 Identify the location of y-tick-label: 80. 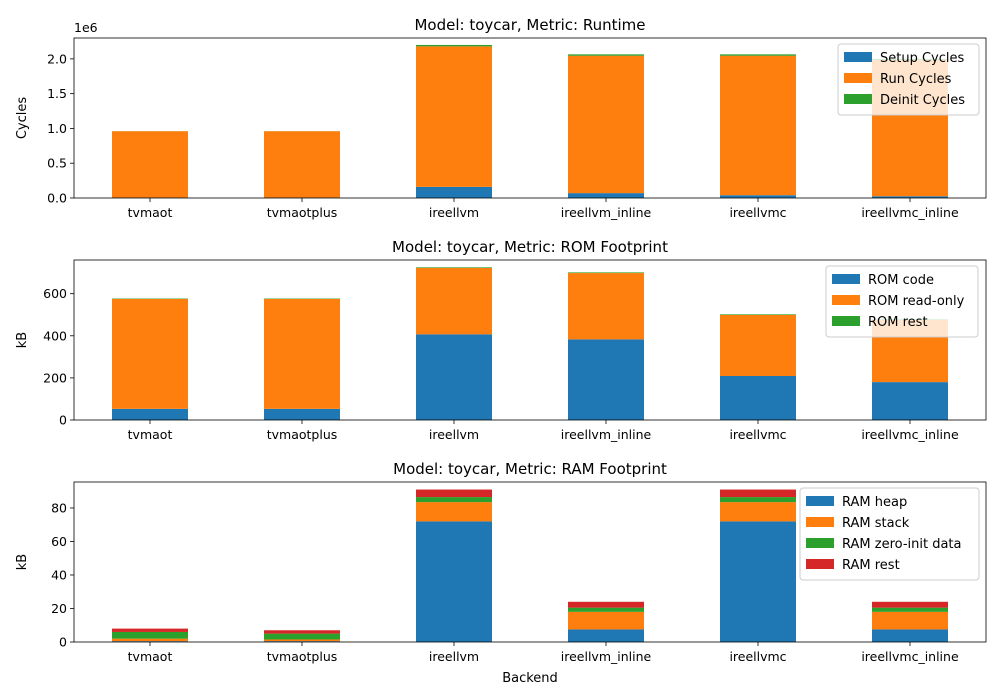
(59, 507).